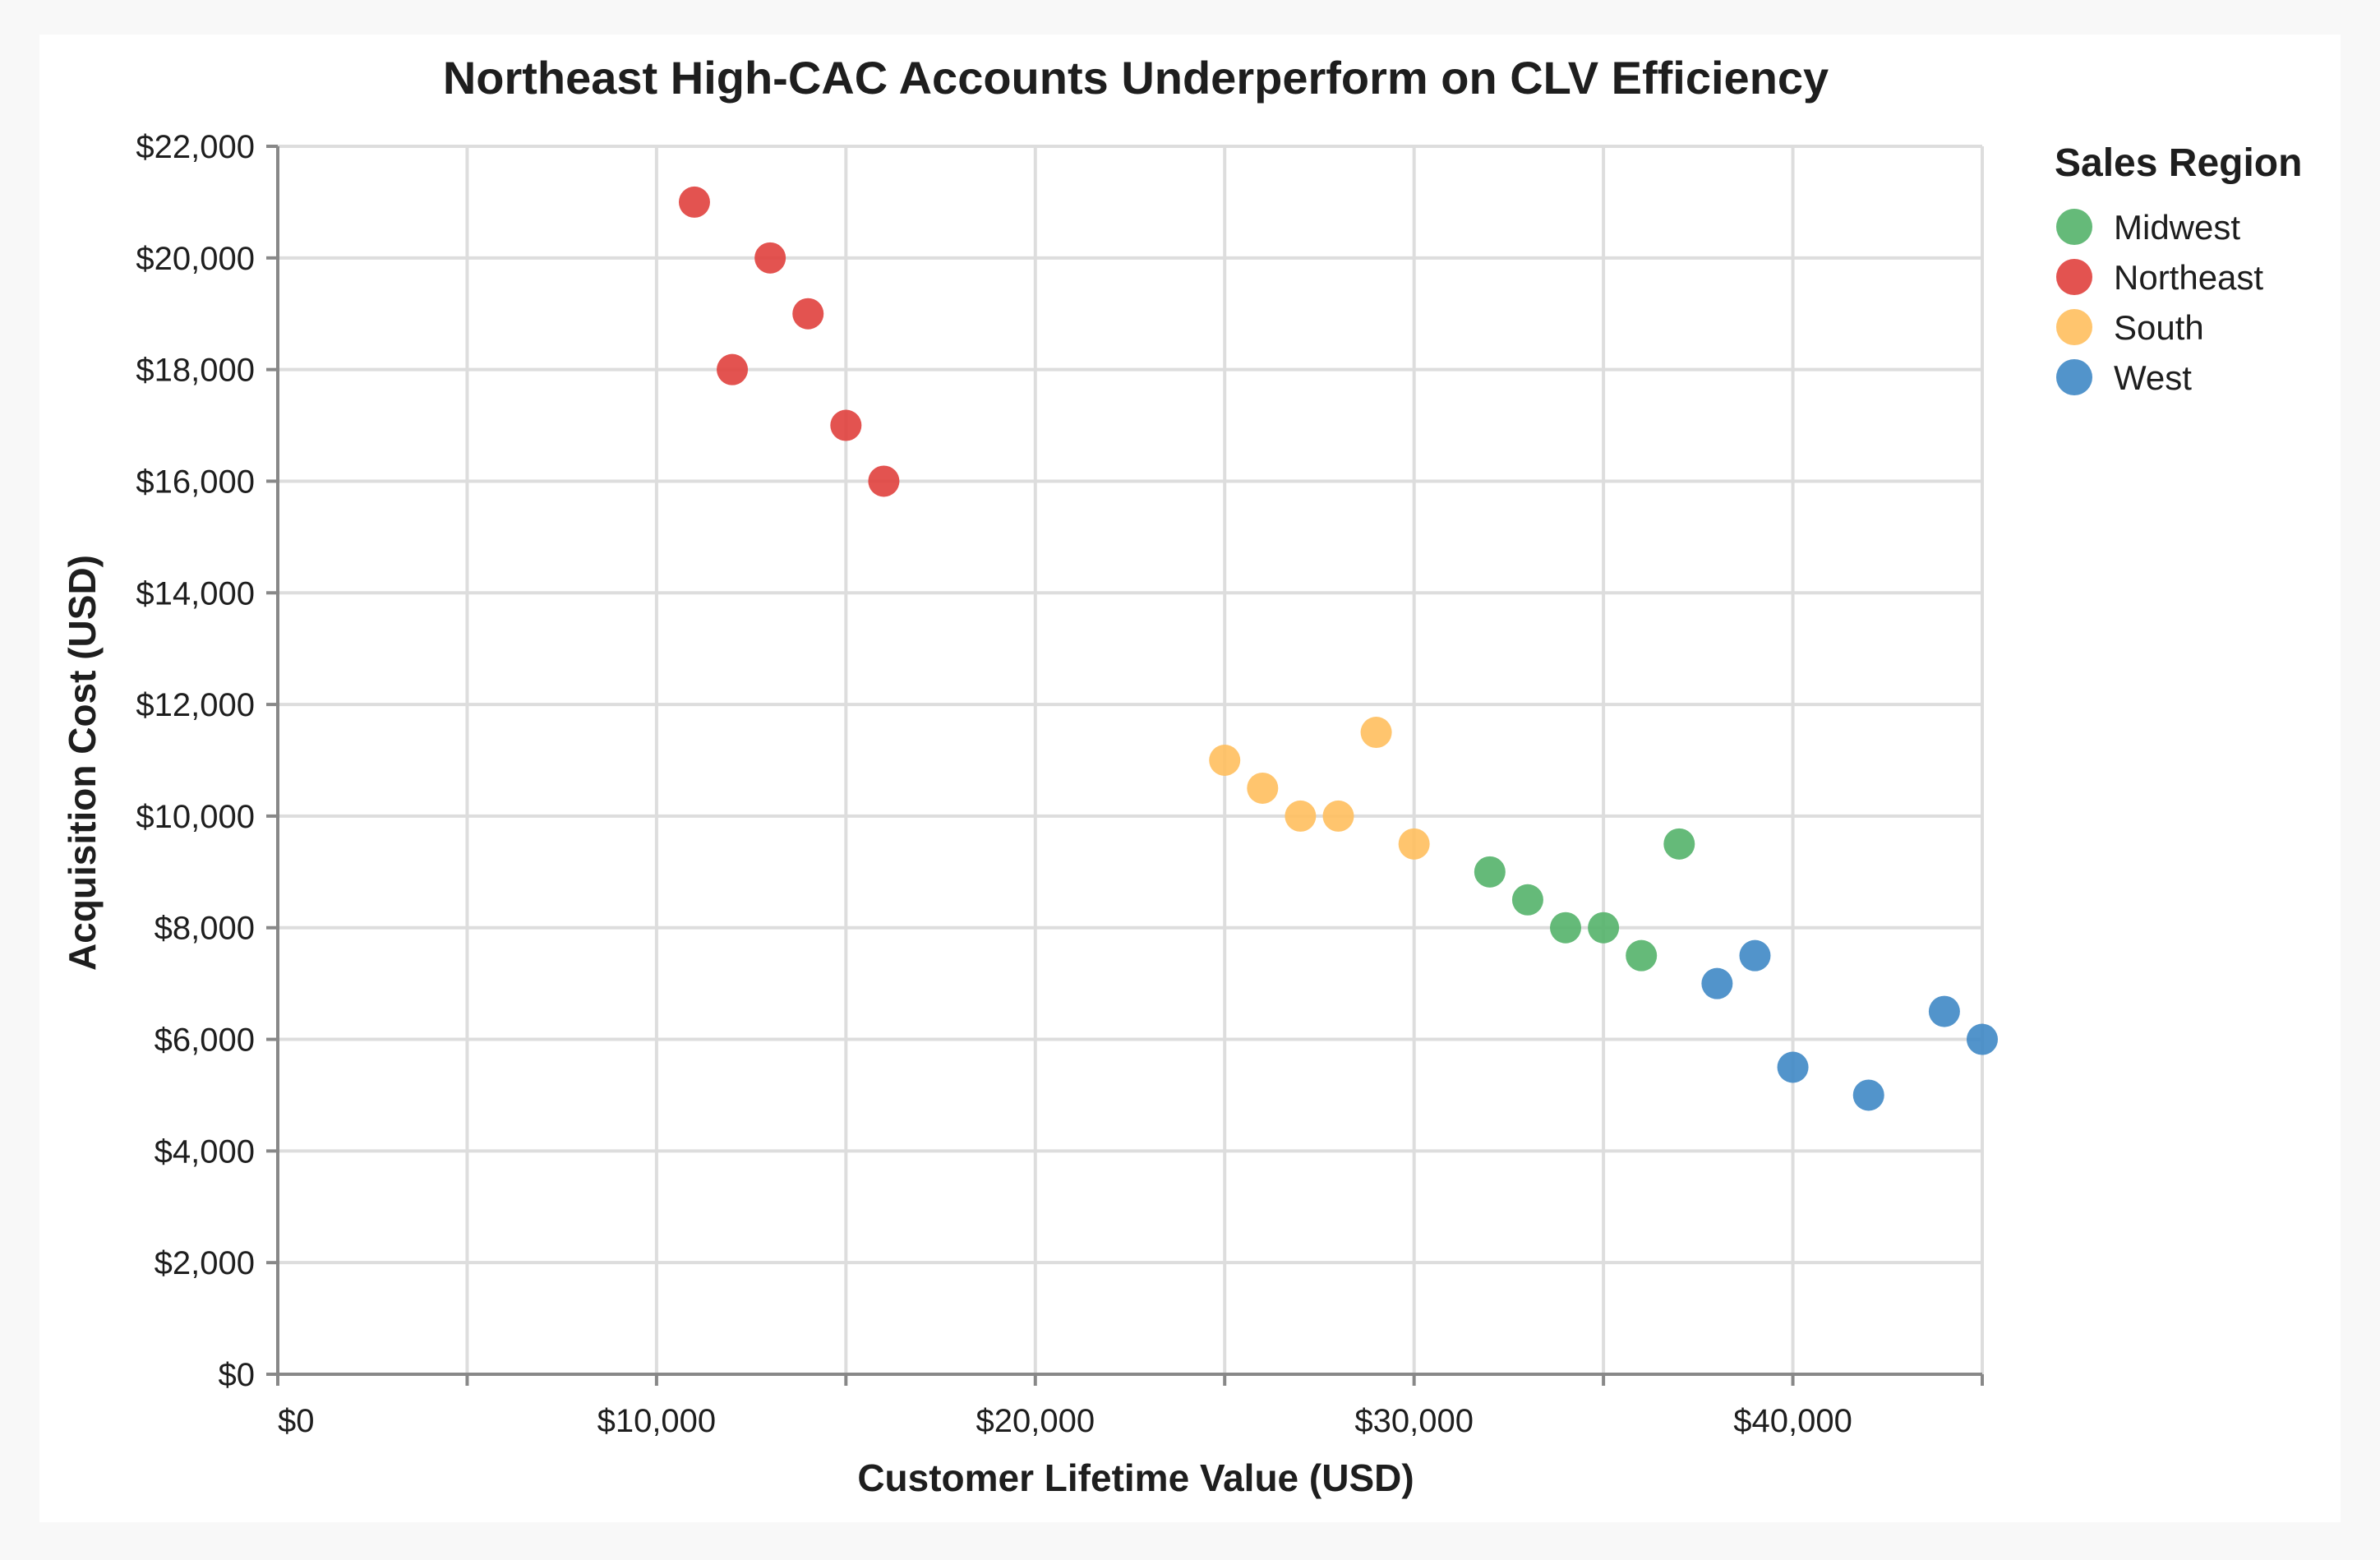 This screenshot has height=1560, width=2380. Describe the element at coordinates (2074, 377) in the screenshot. I see `legend-swatch-west` at that location.